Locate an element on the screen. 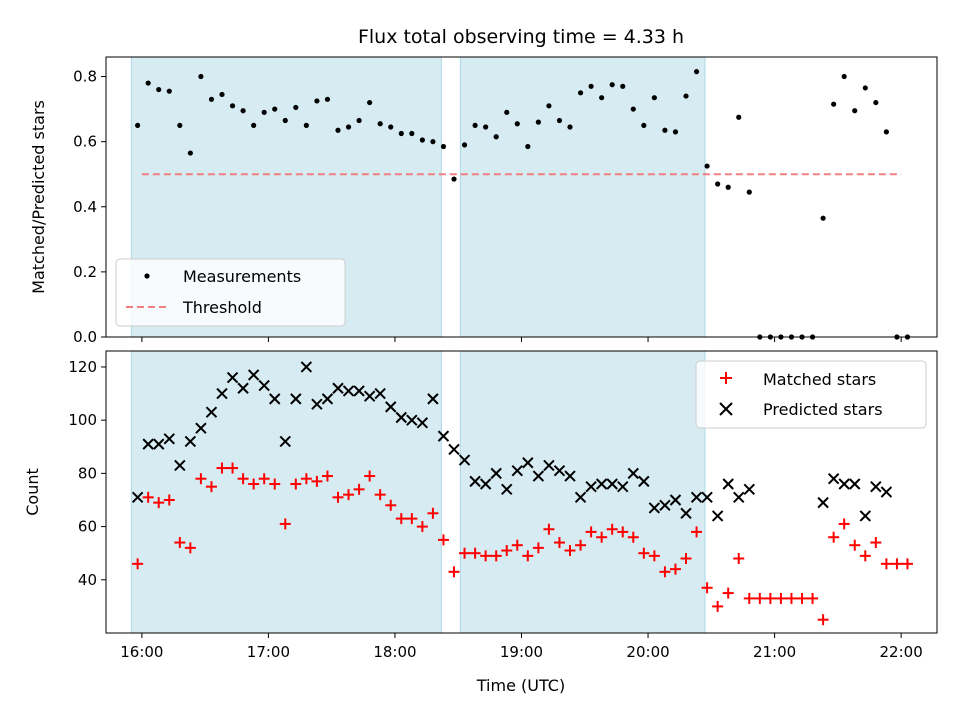 This screenshot has width=960, height=720. x-tick-label: 17:00 is located at coordinates (268, 652).